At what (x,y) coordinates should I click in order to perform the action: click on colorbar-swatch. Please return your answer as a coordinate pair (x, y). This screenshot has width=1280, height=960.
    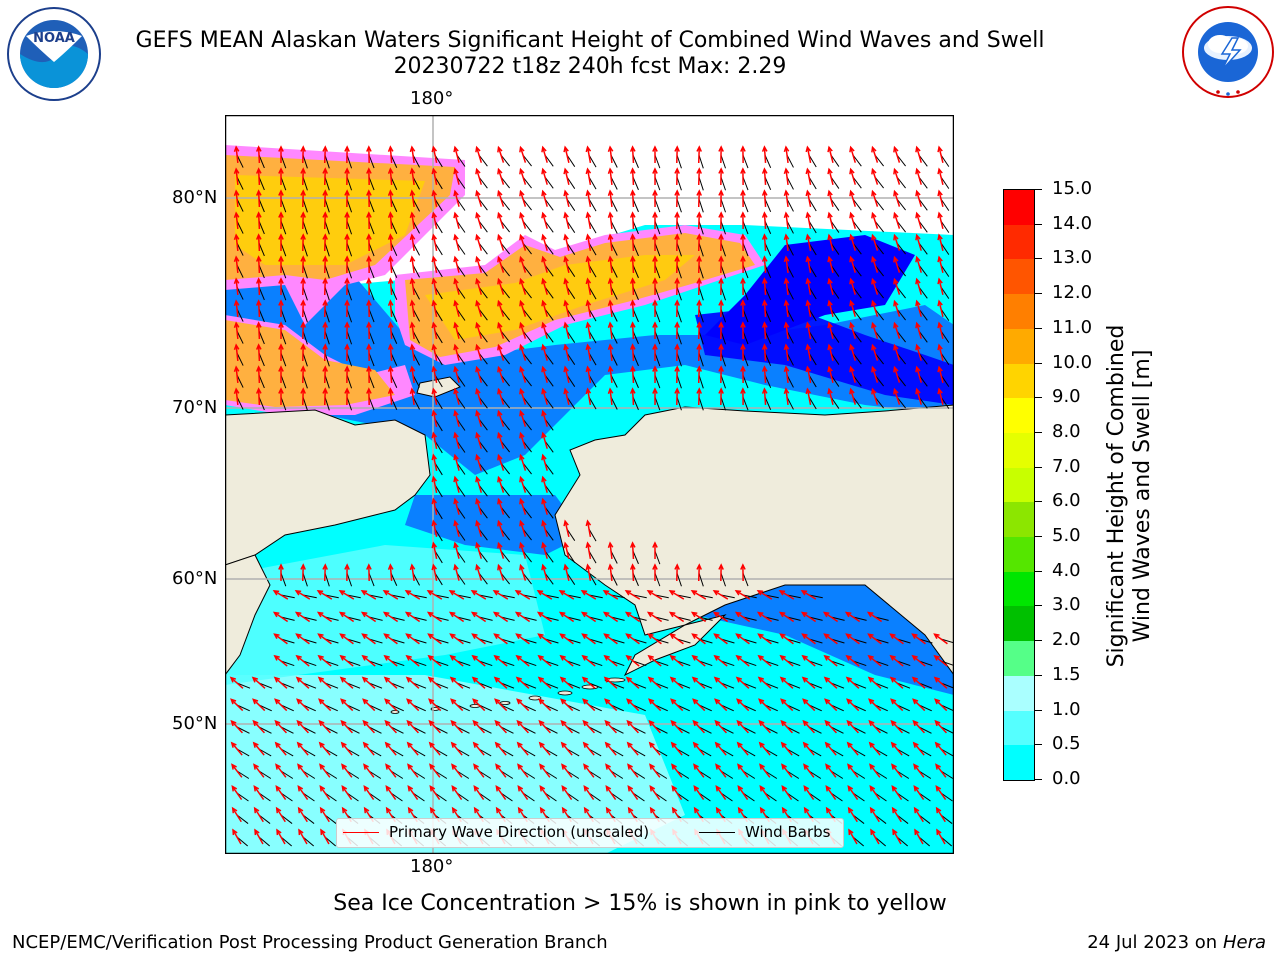
    Looking at the image, I should click on (1019, 277).